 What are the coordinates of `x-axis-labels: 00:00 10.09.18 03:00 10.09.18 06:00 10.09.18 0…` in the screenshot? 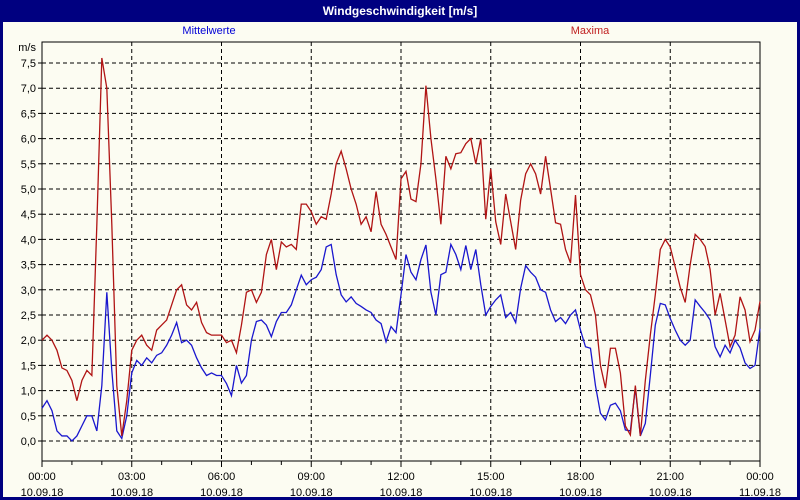 It's located at (401, 479).